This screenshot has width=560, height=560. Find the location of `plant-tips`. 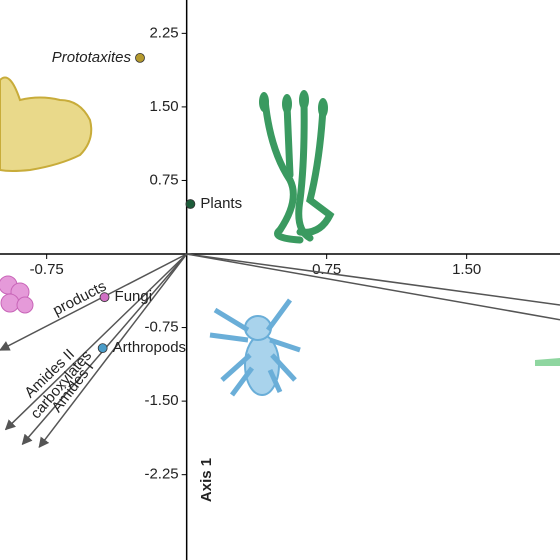

plant-tips is located at coordinates (293, 104).